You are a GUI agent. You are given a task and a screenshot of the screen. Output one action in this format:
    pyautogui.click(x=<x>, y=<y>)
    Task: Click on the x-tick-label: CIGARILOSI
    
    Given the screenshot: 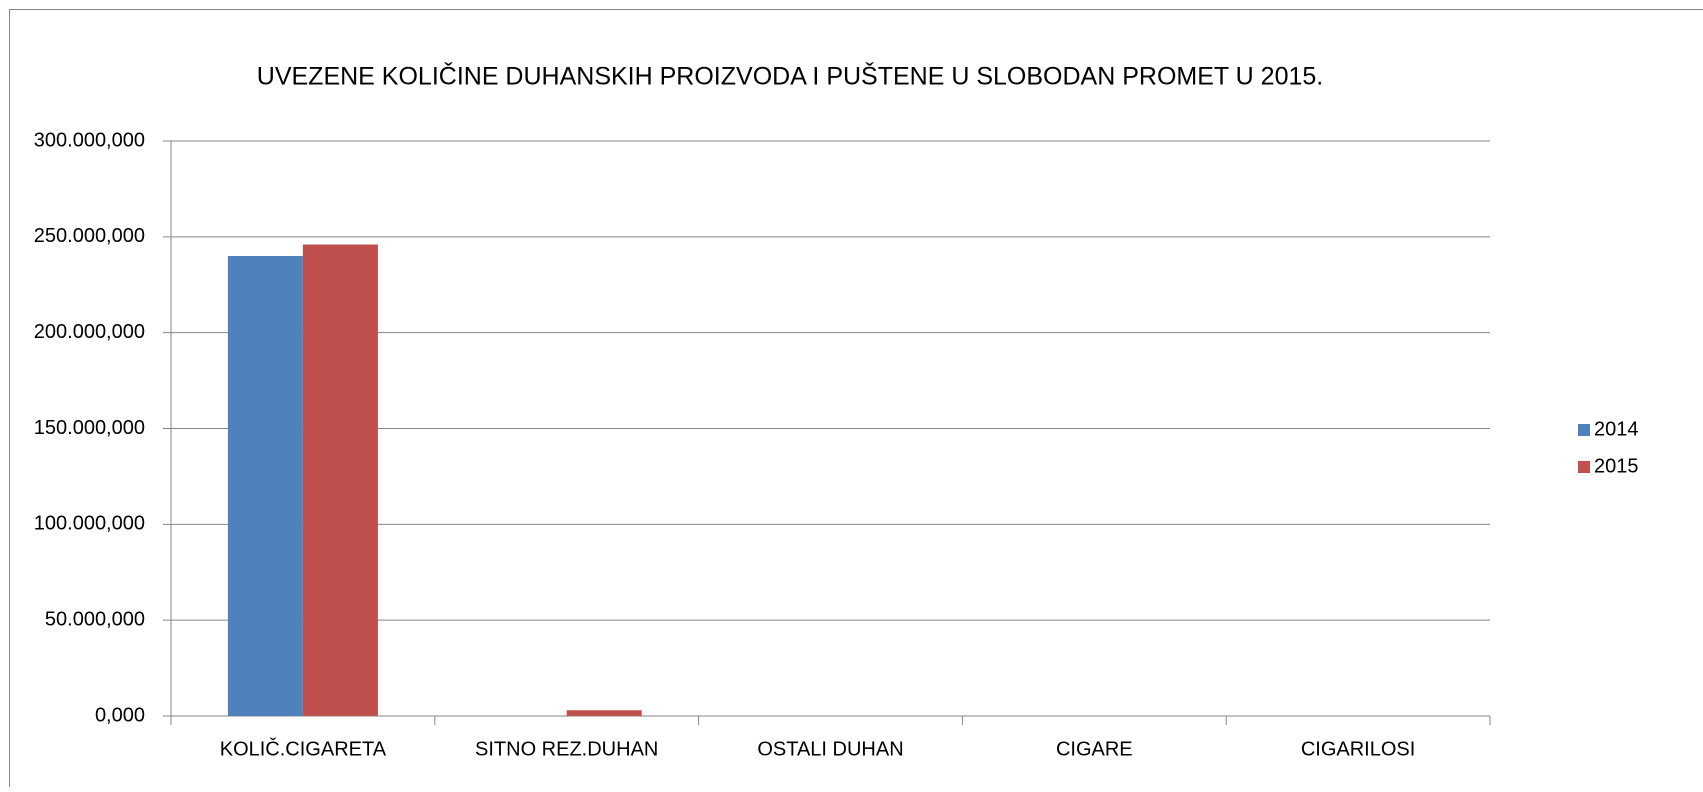 What is the action you would take?
    pyautogui.click(x=1358, y=749)
    